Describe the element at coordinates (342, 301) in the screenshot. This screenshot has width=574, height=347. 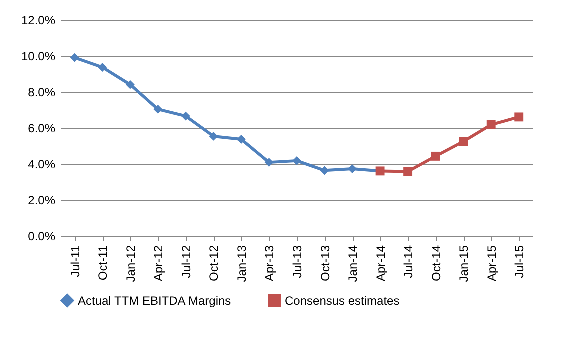
I see `legend-label: Consensus estimates` at that location.